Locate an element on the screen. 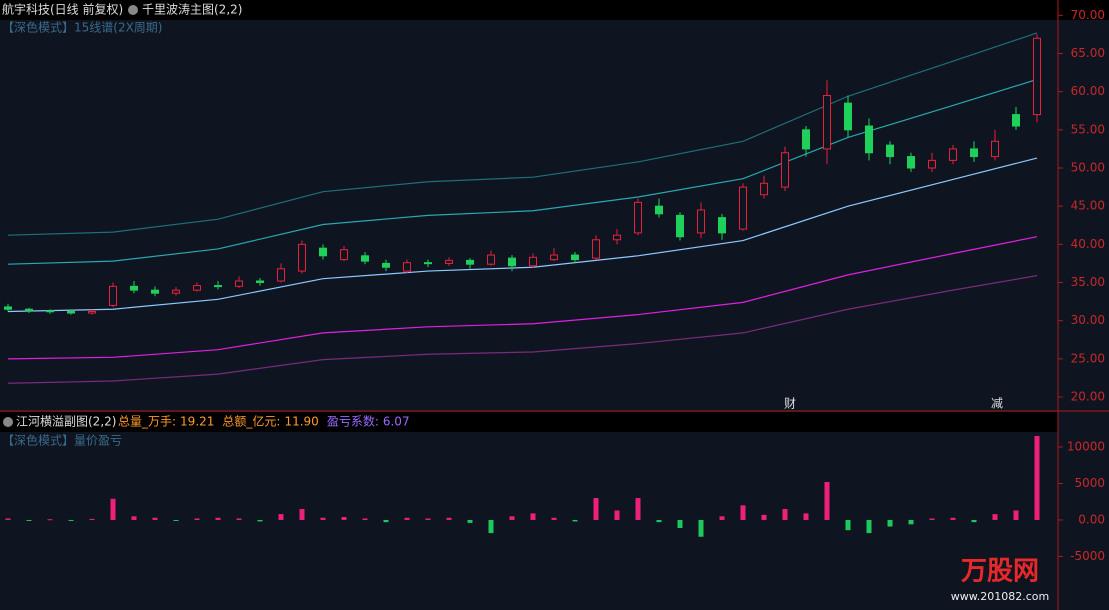 The width and height of the screenshot is (1109, 610). logo-url: www.201082.com is located at coordinates (1000, 596).